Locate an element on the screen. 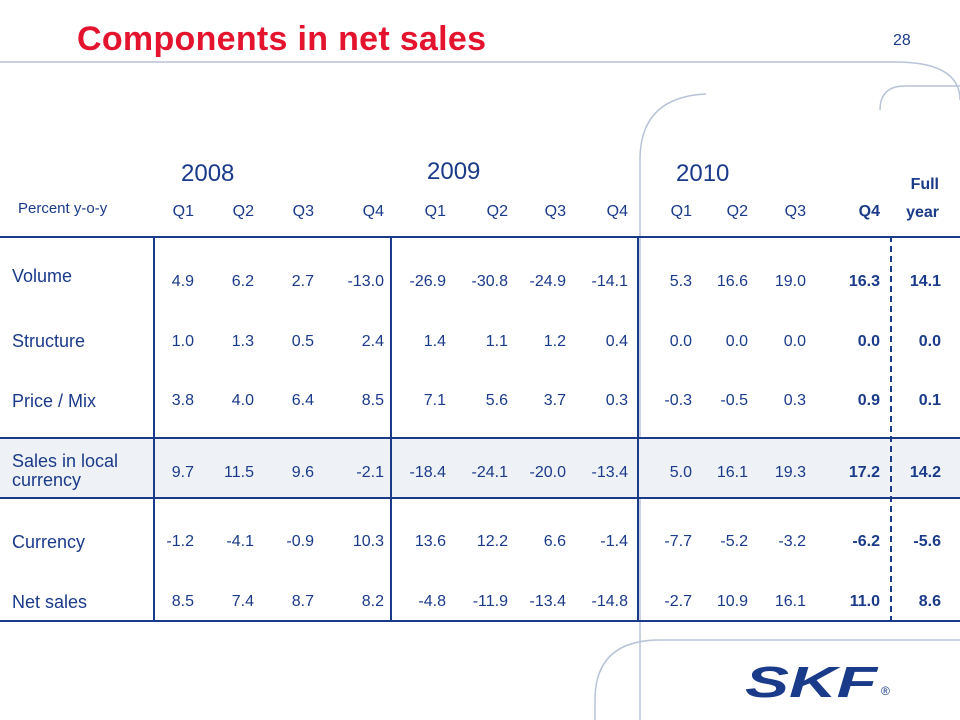 This screenshot has width=960, height=720. table-cell: 6.4 is located at coordinates (302, 400).